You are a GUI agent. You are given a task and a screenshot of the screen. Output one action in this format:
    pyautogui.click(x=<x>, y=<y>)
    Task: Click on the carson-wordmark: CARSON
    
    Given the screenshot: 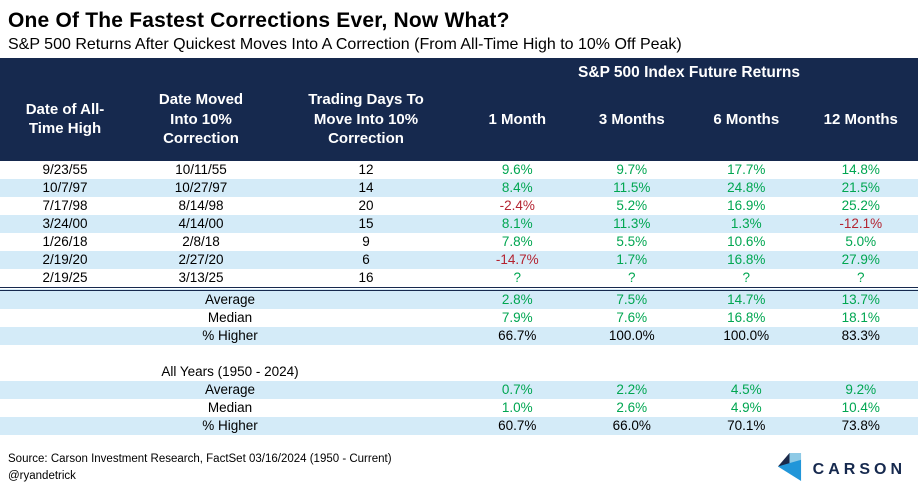 What is the action you would take?
    pyautogui.click(x=859, y=470)
    